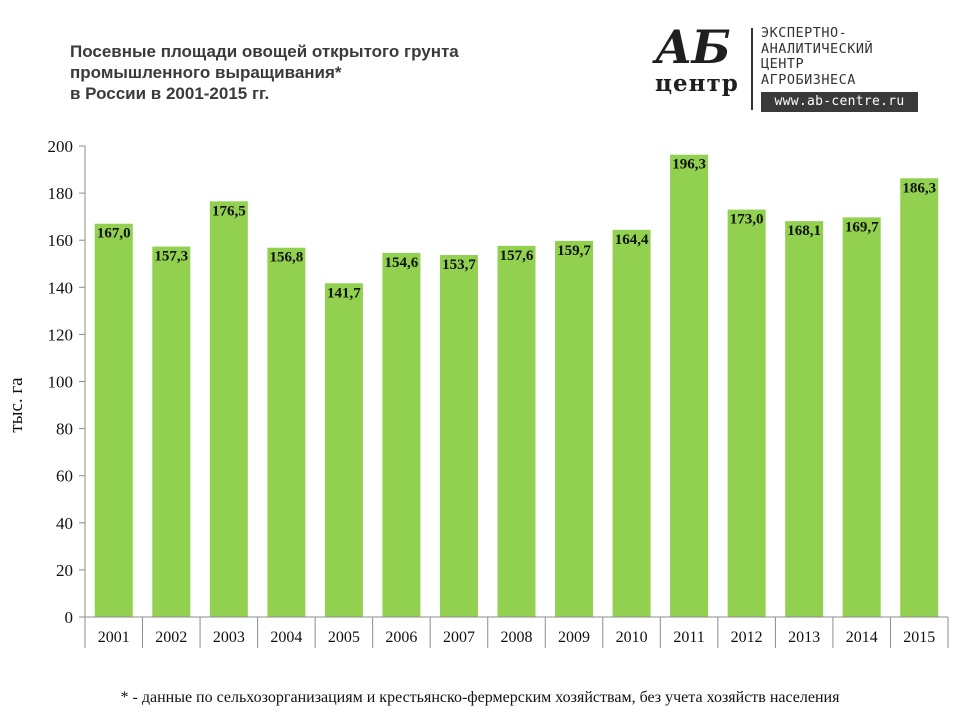 The height and width of the screenshot is (720, 960). What do you see at coordinates (862, 227) in the screenshot?
I see `data-label: 169,7` at bounding box center [862, 227].